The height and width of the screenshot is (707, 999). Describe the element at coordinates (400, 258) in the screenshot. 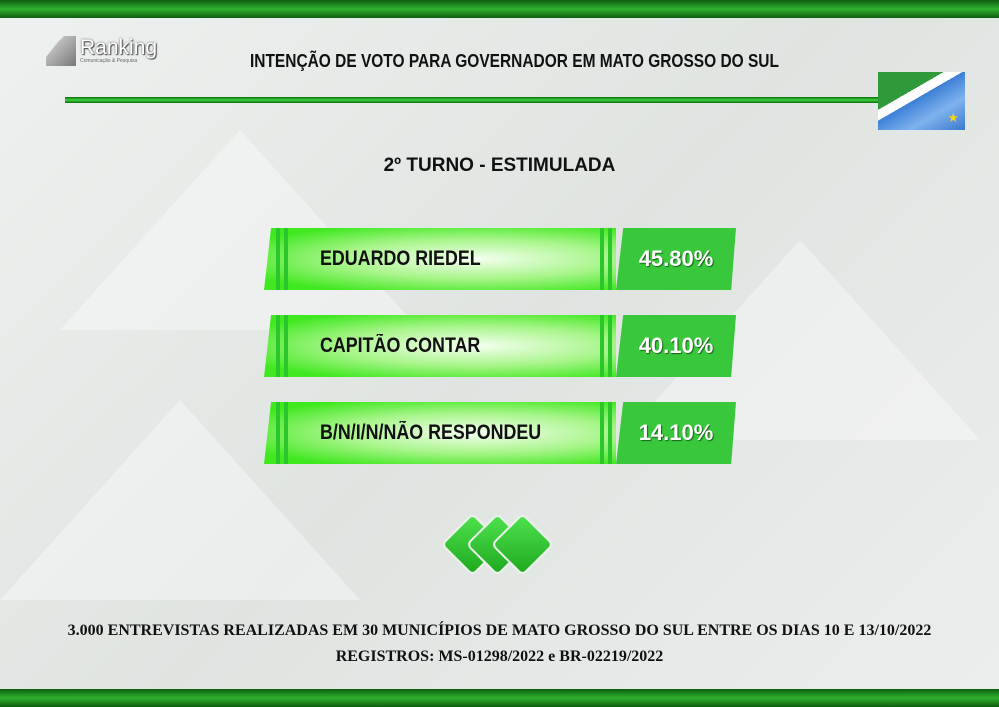

I see `candidate-label: EDUARDO RIEDEL` at that location.